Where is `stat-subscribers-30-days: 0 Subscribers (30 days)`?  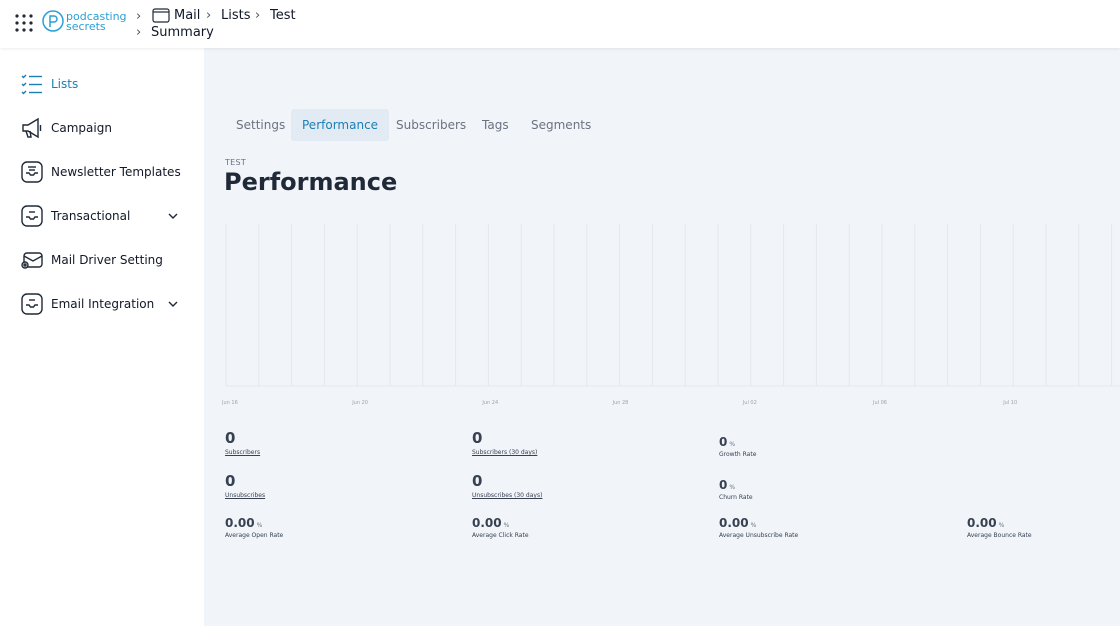 stat-subscribers-30-days: 0 Subscribers (30 days) is located at coordinates (505, 443).